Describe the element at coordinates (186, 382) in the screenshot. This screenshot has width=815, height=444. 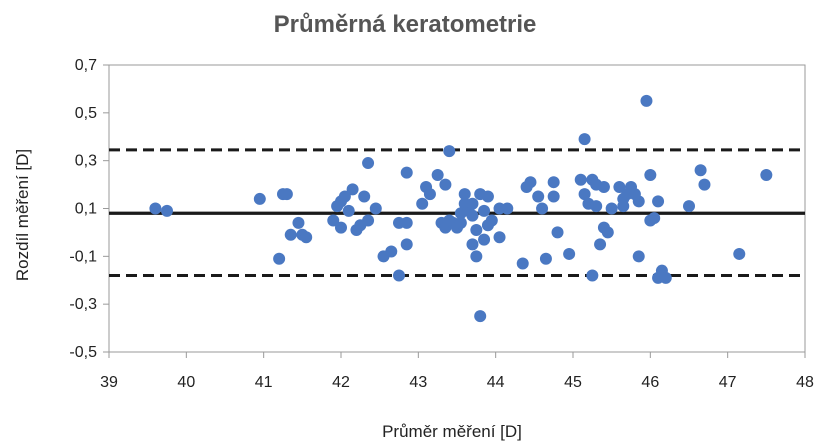
I see `x-tick-label: 40` at that location.